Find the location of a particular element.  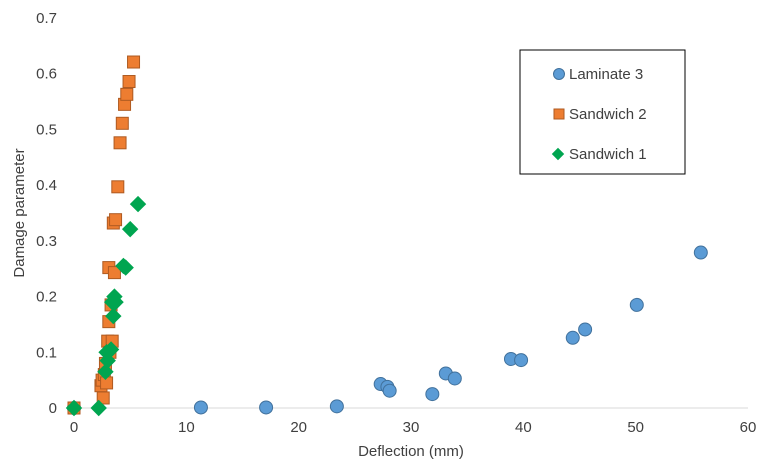

x-tick-label: 30 is located at coordinates (411, 427).